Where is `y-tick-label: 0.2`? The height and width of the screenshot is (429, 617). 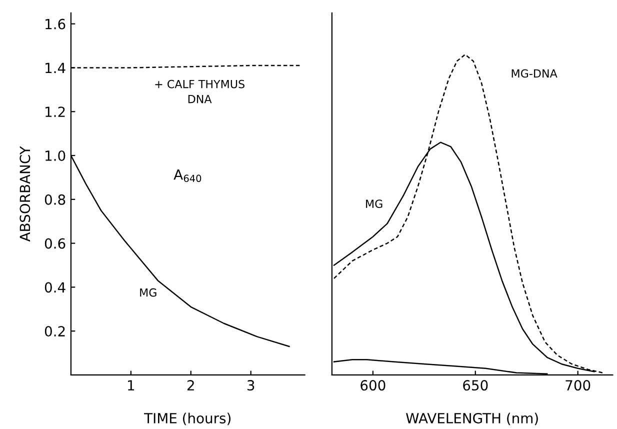
y-tick-label: 0.2 is located at coordinates (54, 331).